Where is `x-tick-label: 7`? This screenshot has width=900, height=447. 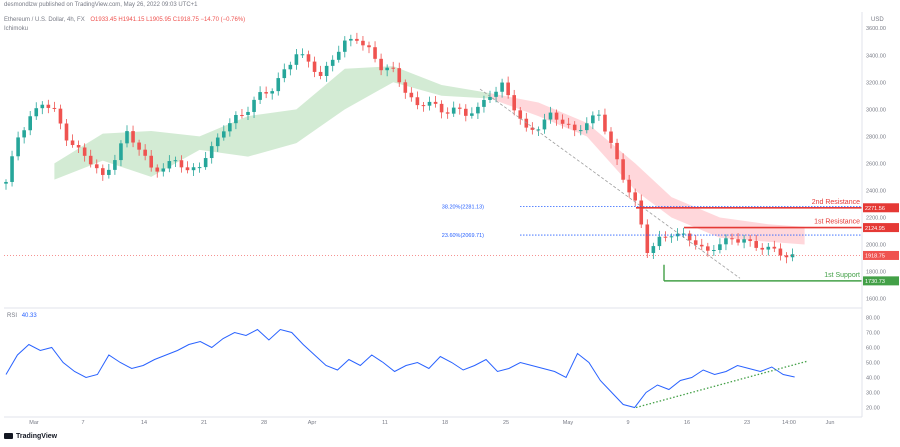 x-tick-label: 7 is located at coordinates (82, 423).